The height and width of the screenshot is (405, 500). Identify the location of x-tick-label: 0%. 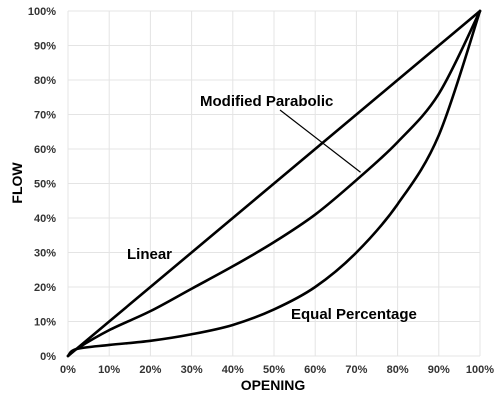
(68, 370).